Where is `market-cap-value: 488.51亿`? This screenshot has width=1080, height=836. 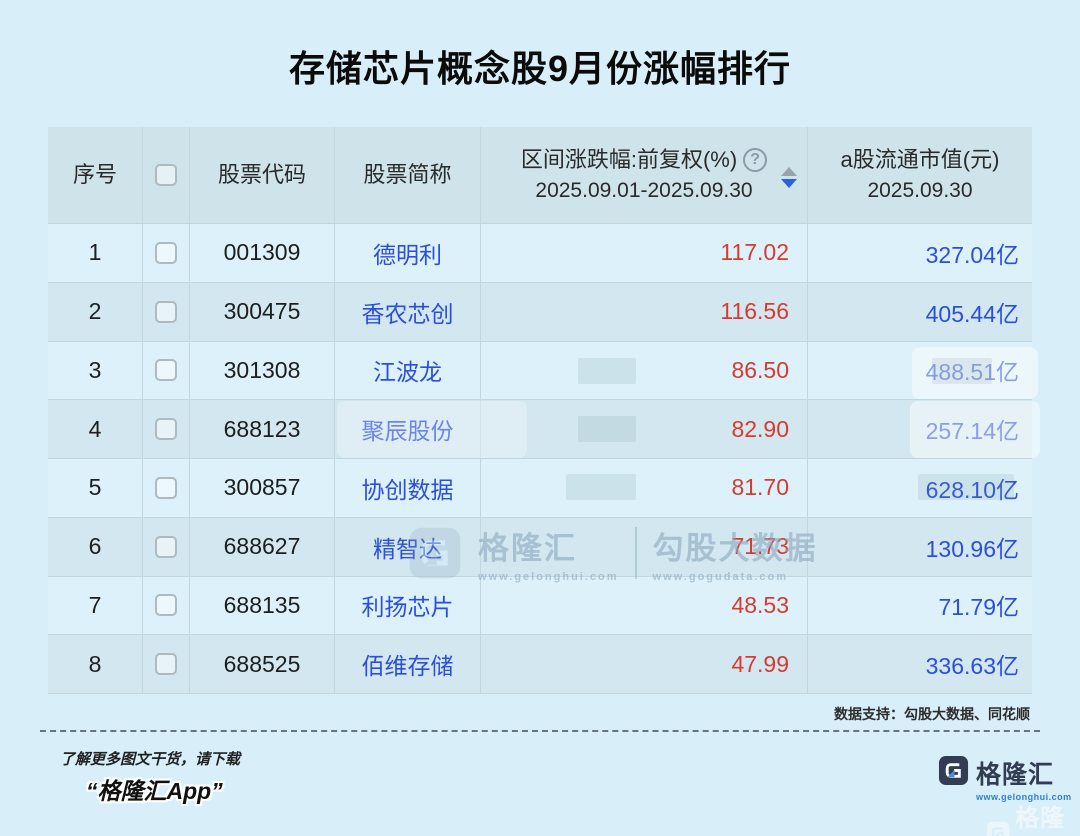 market-cap-value: 488.51亿 is located at coordinates (920, 371).